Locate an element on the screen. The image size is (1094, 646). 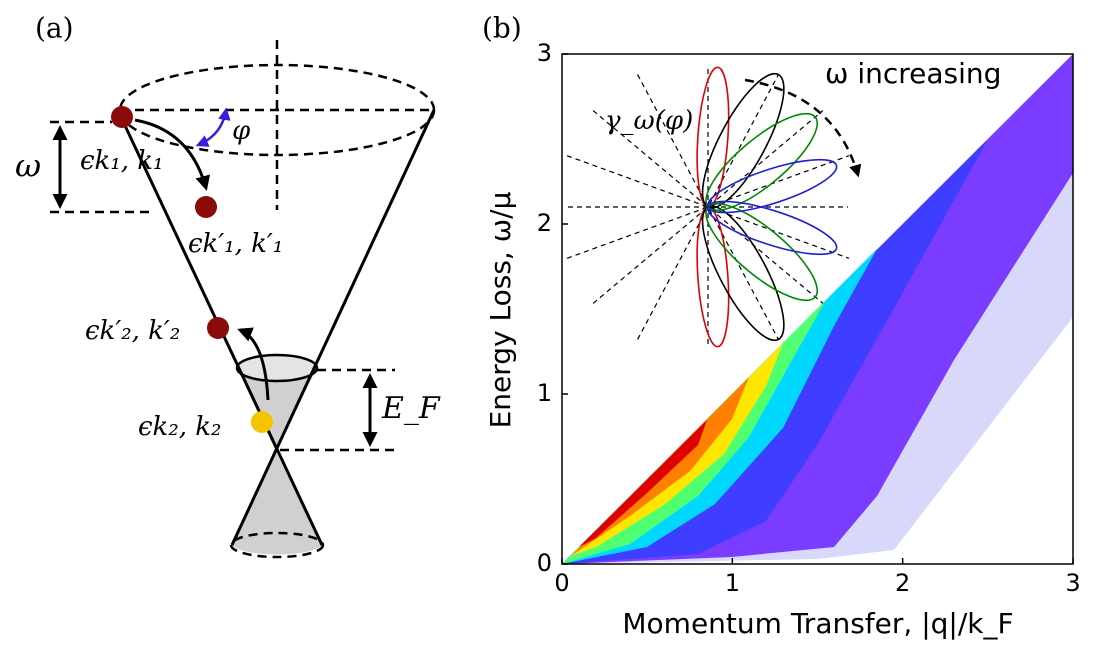
y-axis-label: Energy Loss, ω/μ is located at coordinates (500, 309).